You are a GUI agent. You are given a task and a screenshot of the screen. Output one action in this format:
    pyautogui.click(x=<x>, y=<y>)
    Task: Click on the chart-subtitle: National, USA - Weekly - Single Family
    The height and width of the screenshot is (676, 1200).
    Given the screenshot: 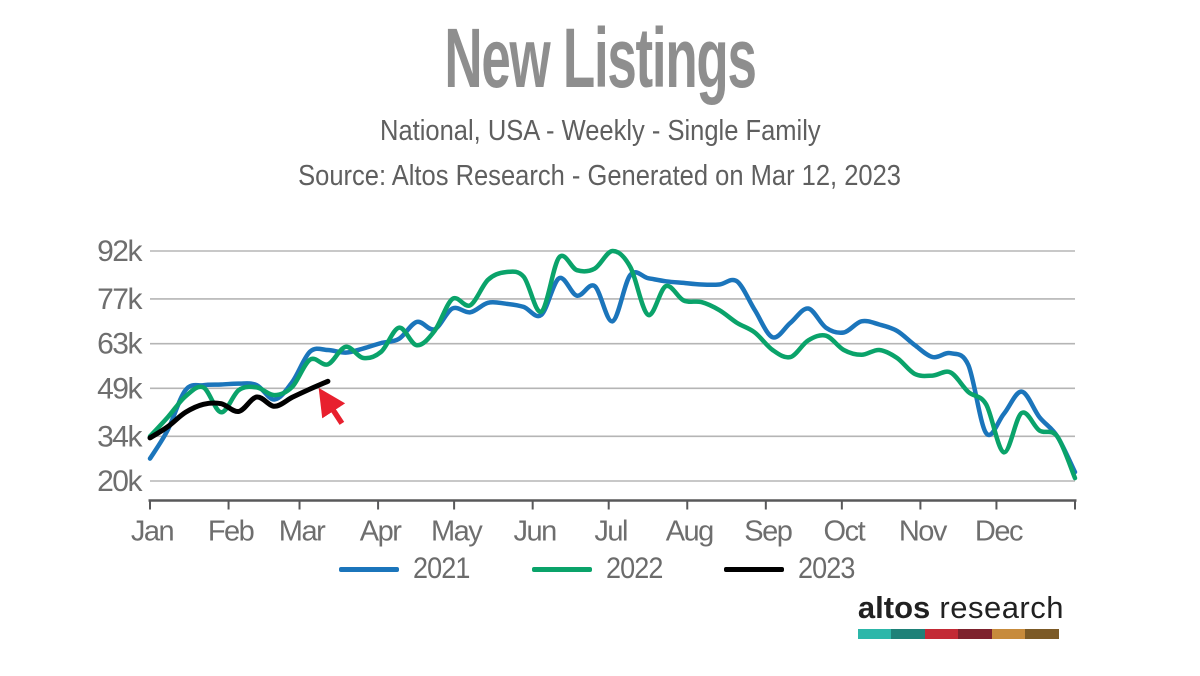 What is the action you would take?
    pyautogui.click(x=600, y=131)
    